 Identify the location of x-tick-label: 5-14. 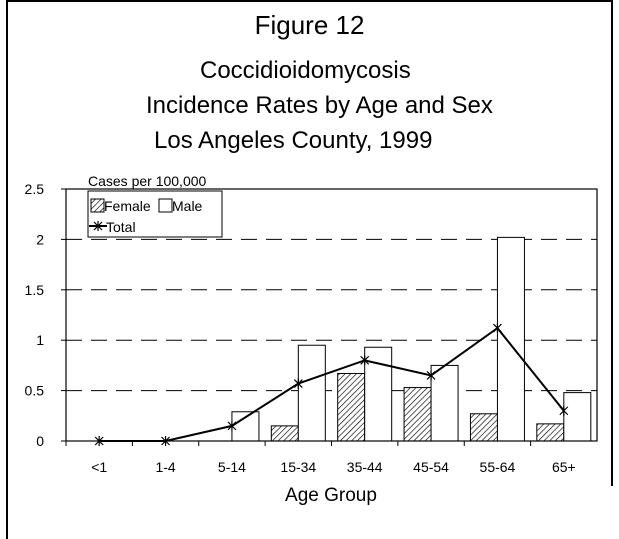
(232, 467).